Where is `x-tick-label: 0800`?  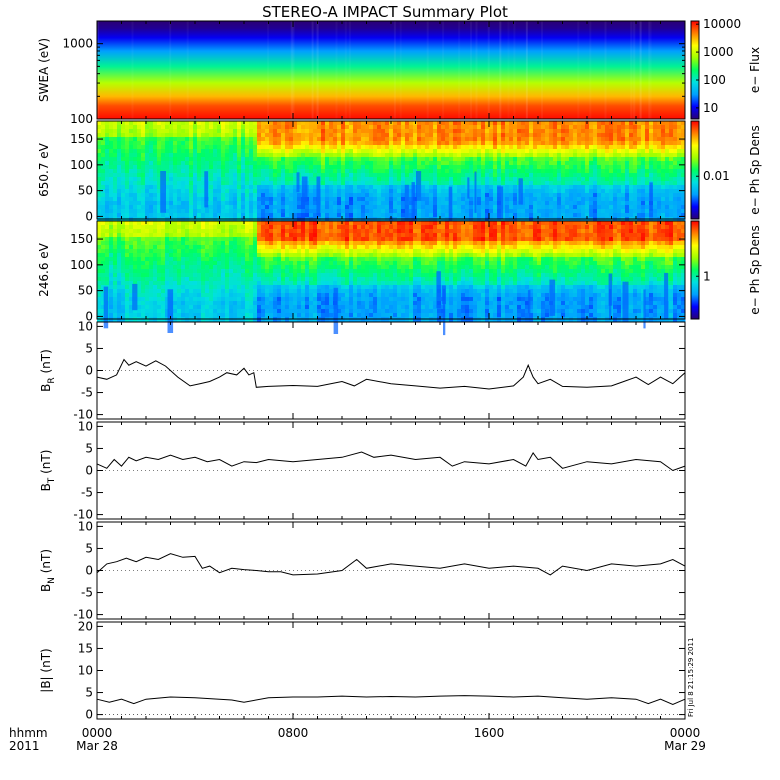 x-tick-label: 0800 is located at coordinates (293, 733).